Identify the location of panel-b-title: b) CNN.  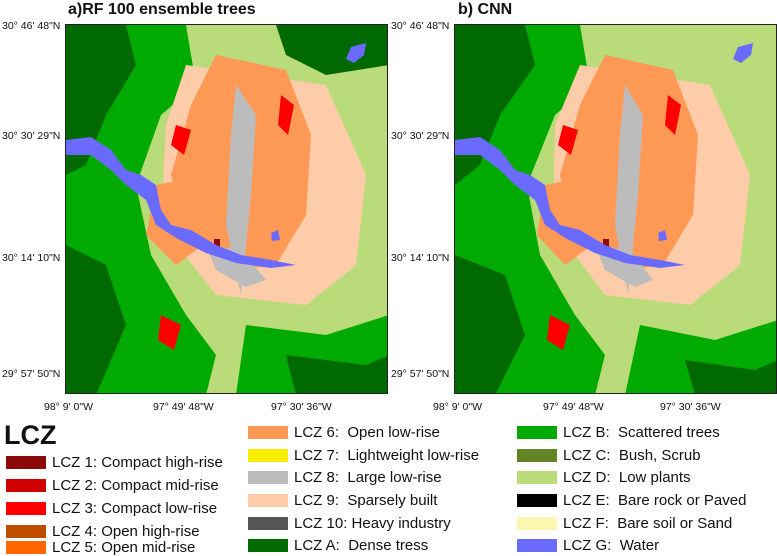
(485, 9).